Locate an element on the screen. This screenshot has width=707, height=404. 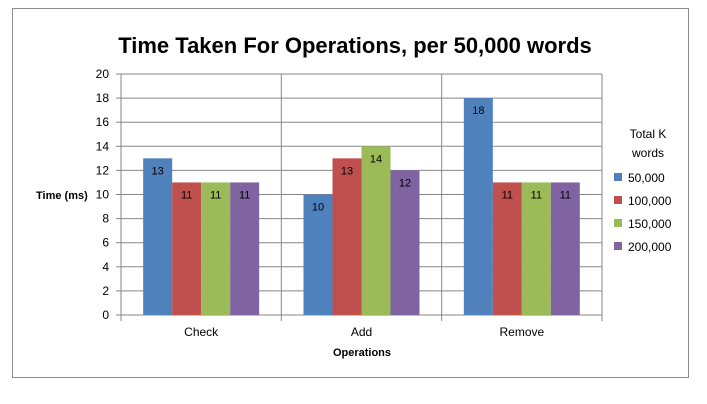
x-axis-label: Operations is located at coordinates (362, 353).